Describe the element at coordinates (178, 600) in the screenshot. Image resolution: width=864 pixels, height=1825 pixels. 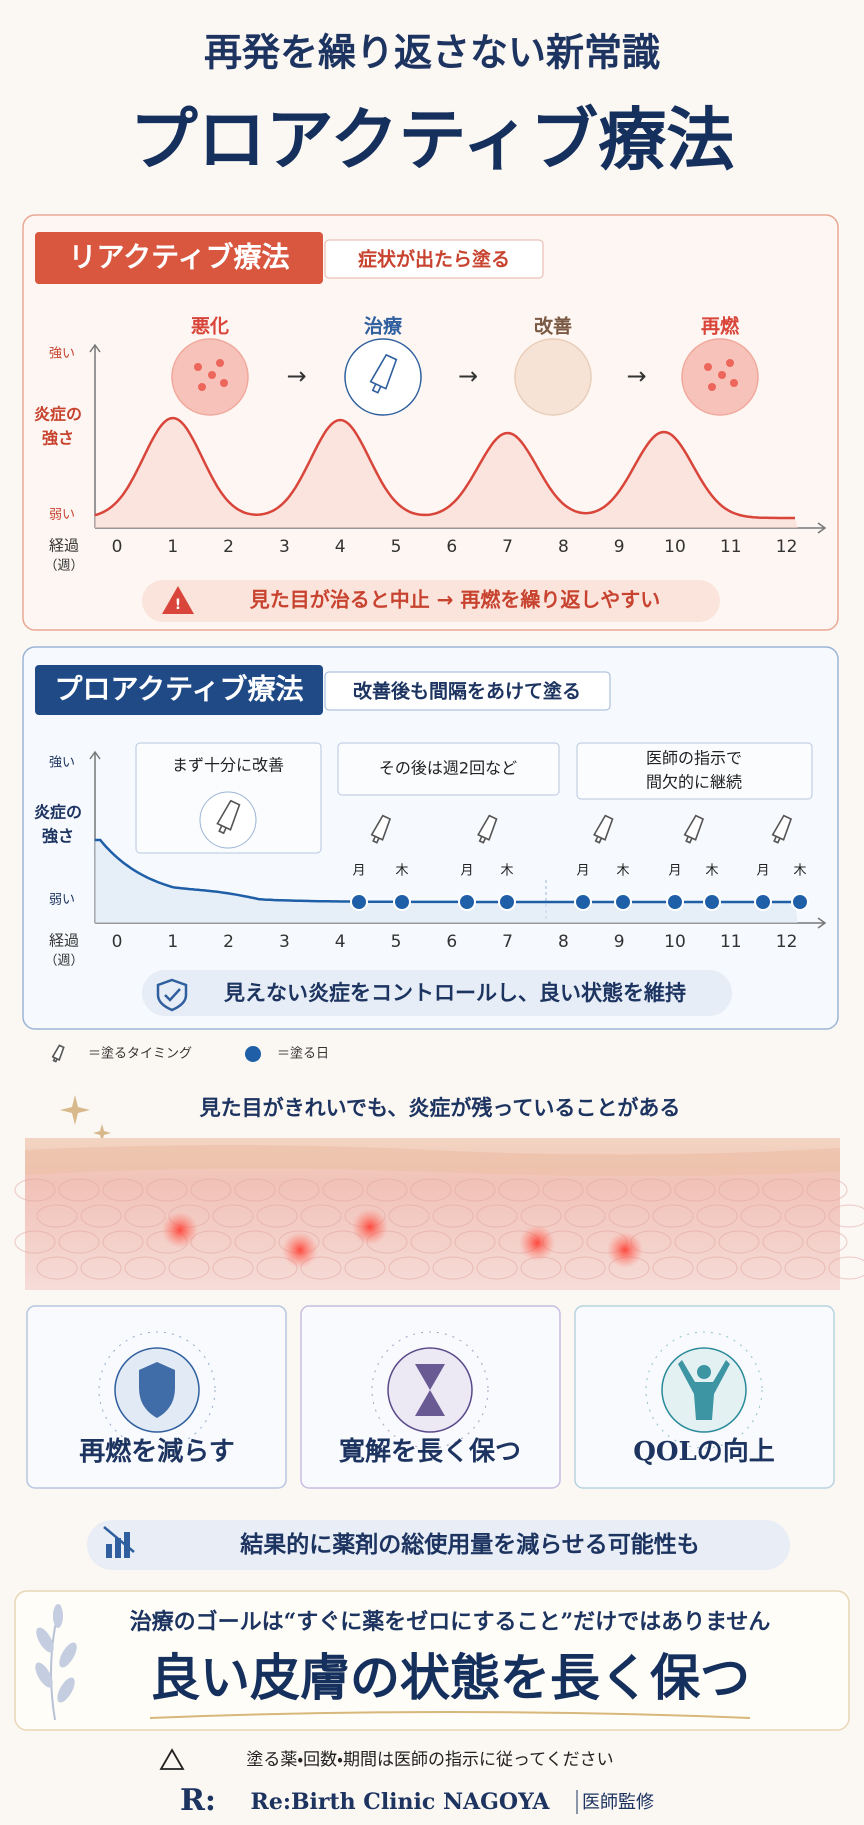
I see `warning-icon` at that location.